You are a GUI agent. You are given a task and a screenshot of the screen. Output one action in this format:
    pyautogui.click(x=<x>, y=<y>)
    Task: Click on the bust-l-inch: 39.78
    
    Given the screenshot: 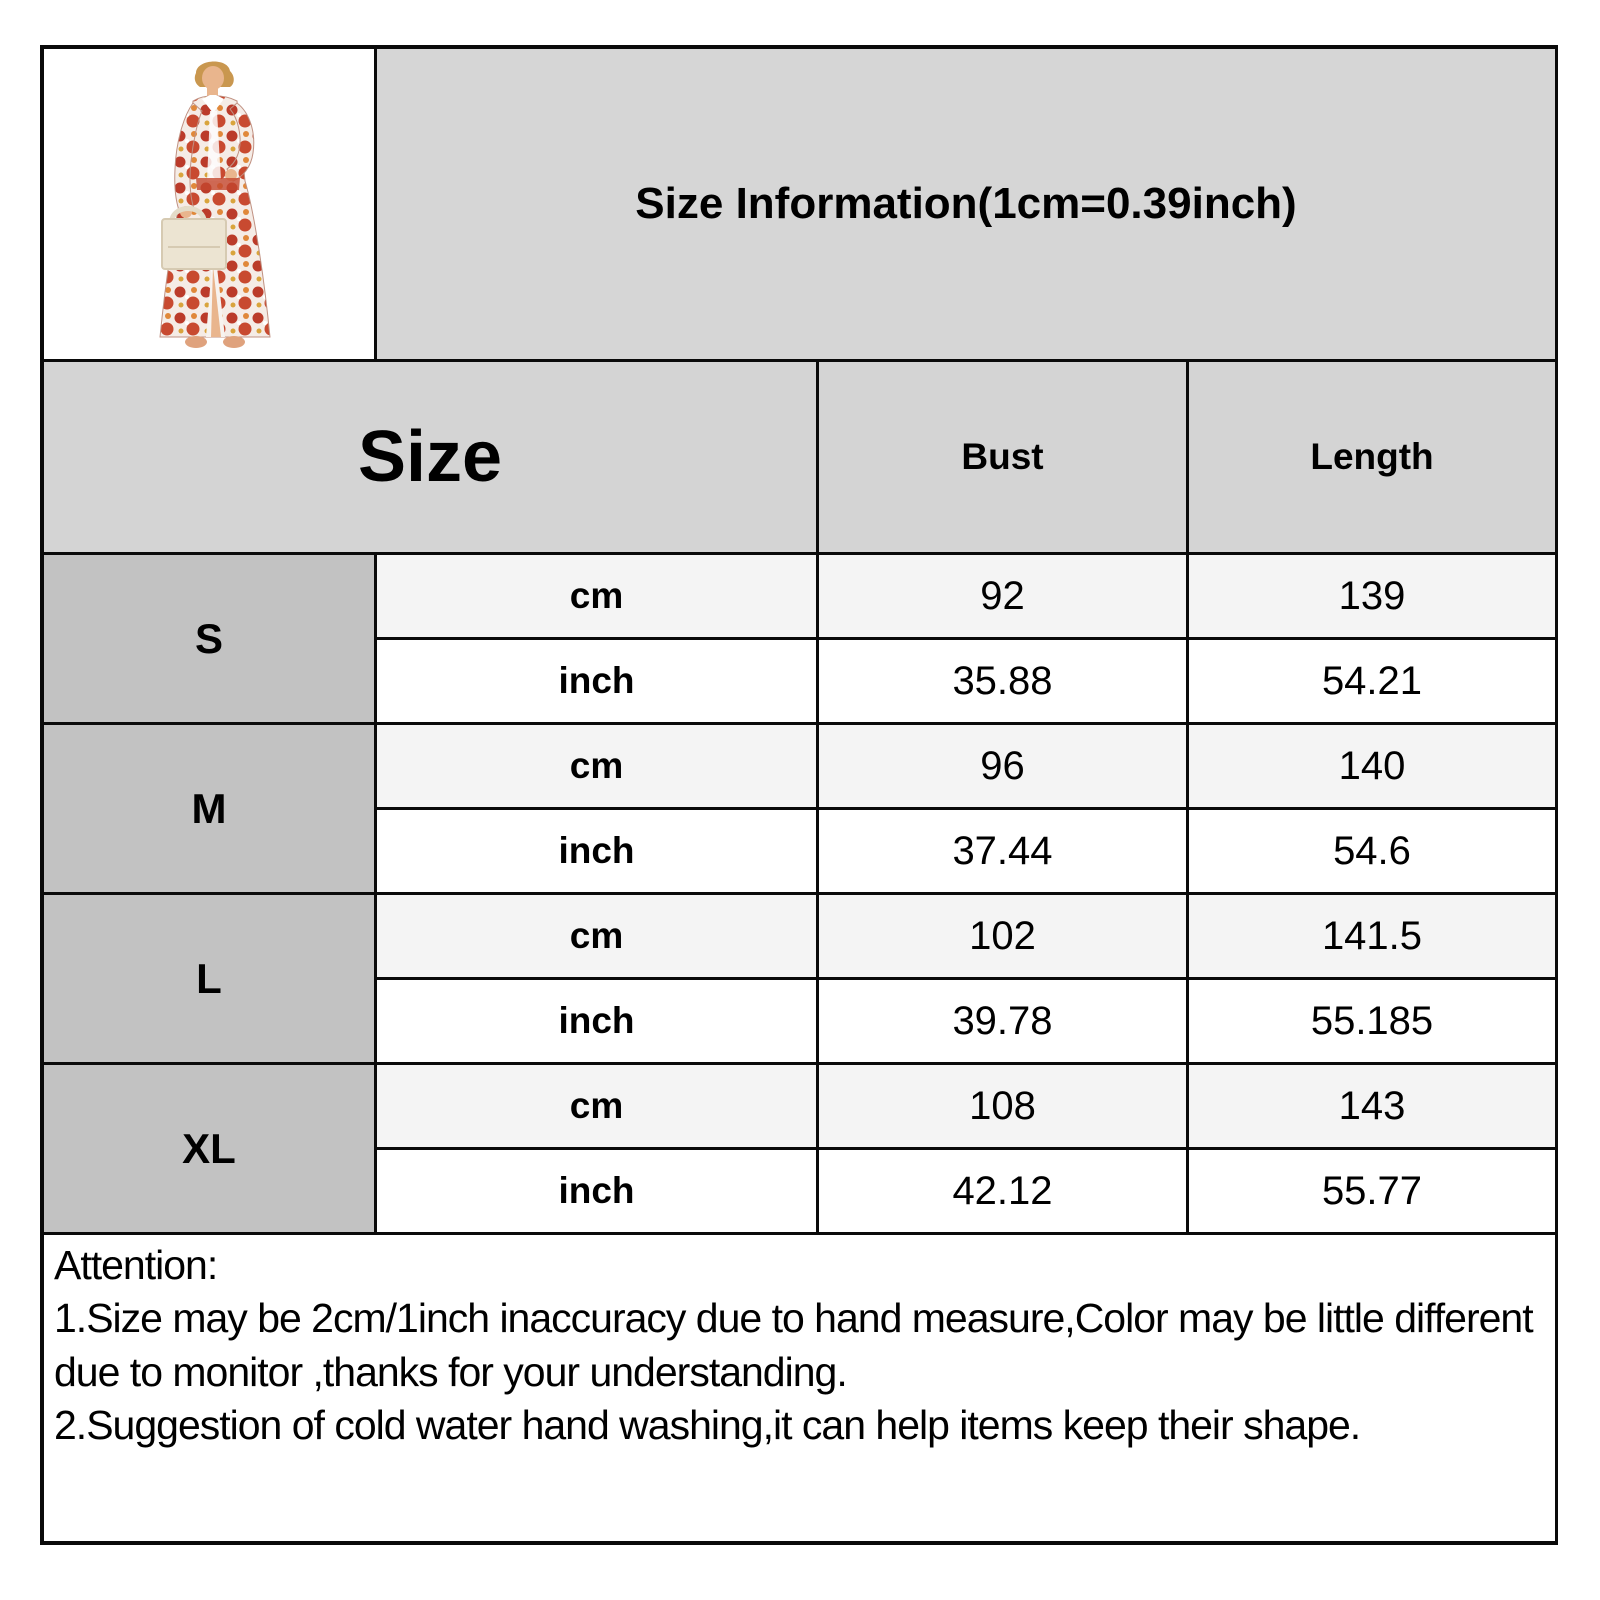 What is the action you would take?
    pyautogui.click(x=1002, y=1021)
    